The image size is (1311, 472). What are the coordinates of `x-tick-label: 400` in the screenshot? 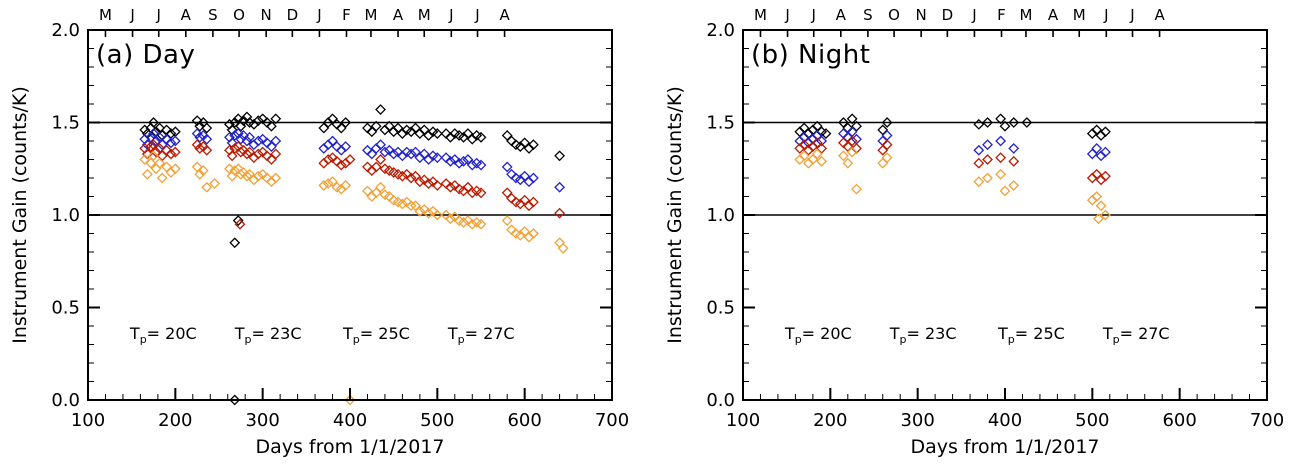 It's located at (1005, 420).